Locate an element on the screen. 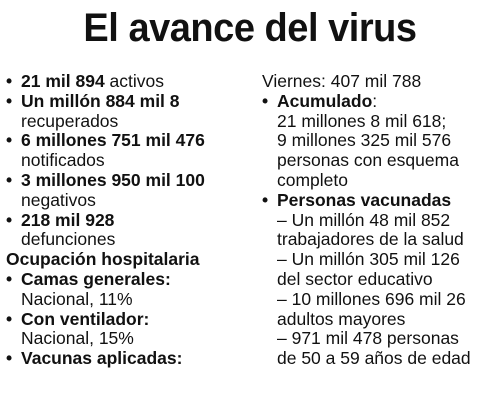  occupancy-general-beds-value: Nacional, 11% is located at coordinates (77, 298).